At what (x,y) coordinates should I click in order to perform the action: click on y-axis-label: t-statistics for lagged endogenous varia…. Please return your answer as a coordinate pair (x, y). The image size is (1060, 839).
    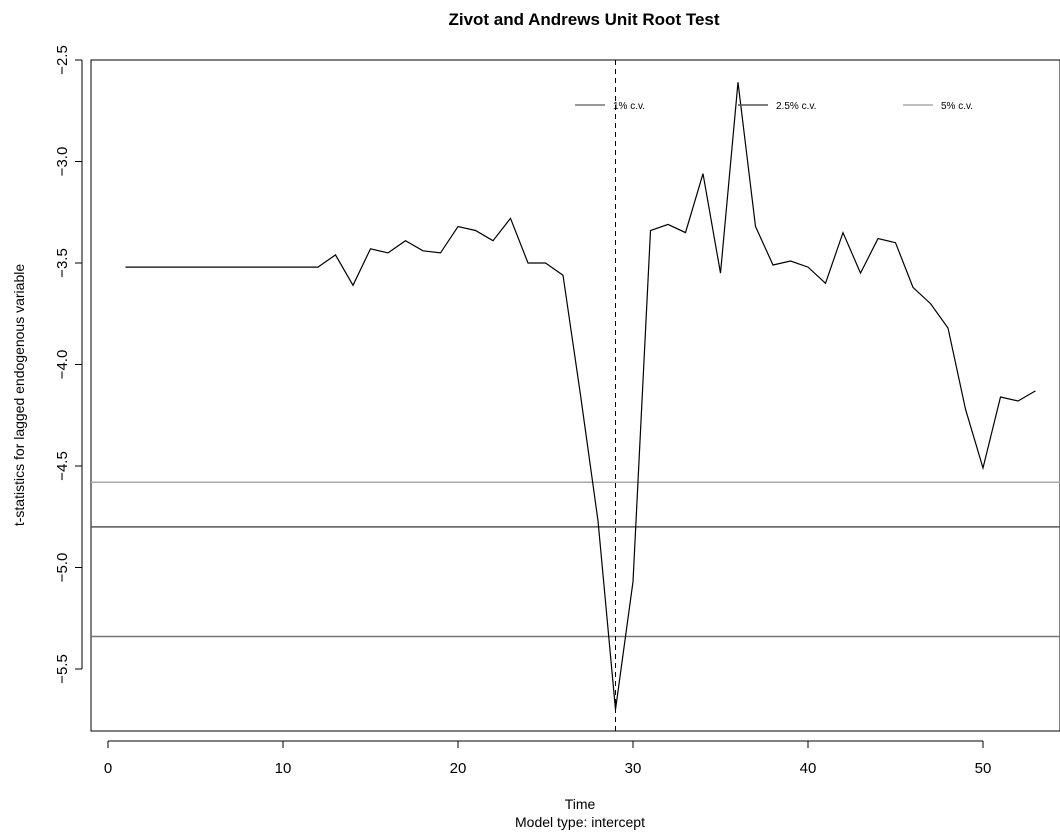
    Looking at the image, I should click on (19, 395).